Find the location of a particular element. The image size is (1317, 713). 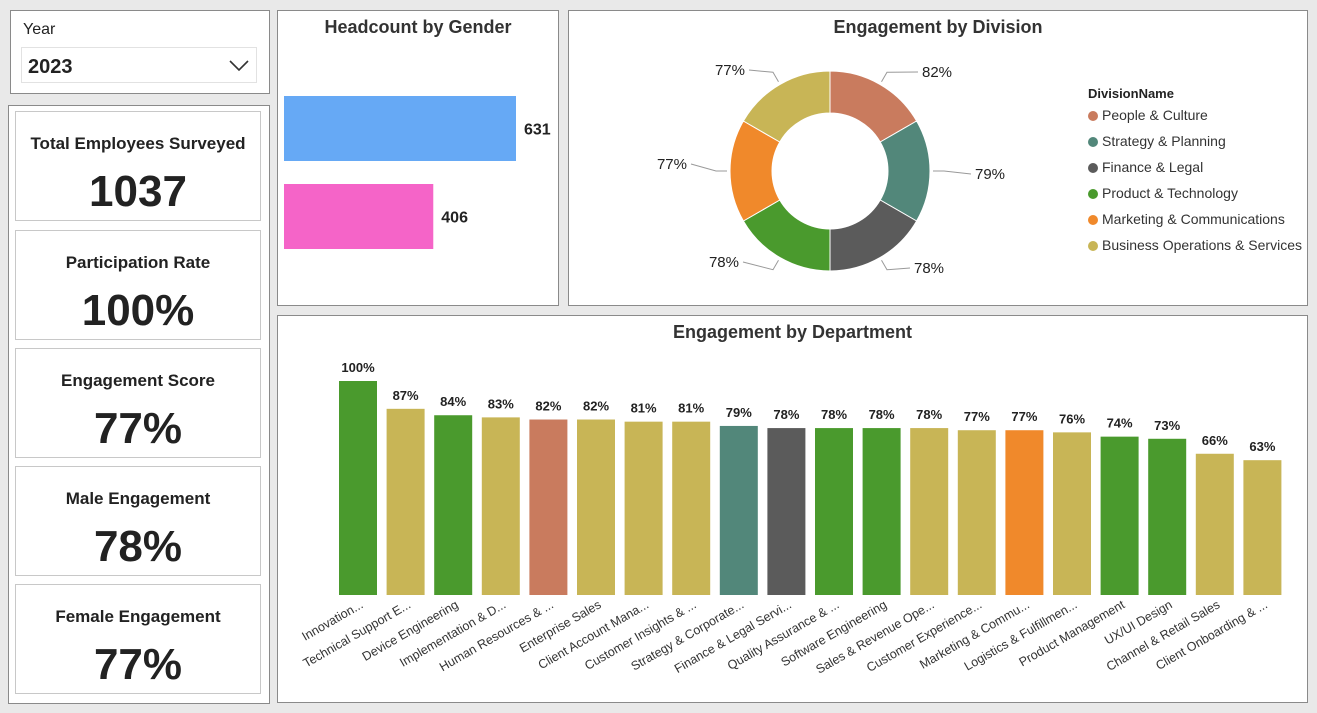

kpi-label: Participation Rate is located at coordinates (138, 262).